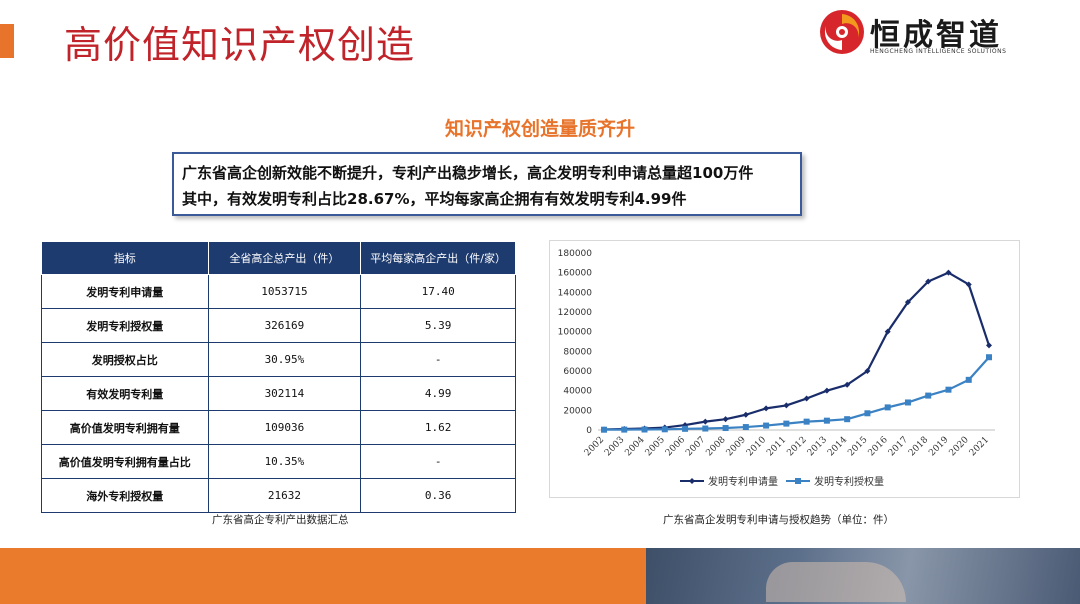  What do you see at coordinates (575, 274) in the screenshot?
I see `y-tick-label: 160000` at bounding box center [575, 274].